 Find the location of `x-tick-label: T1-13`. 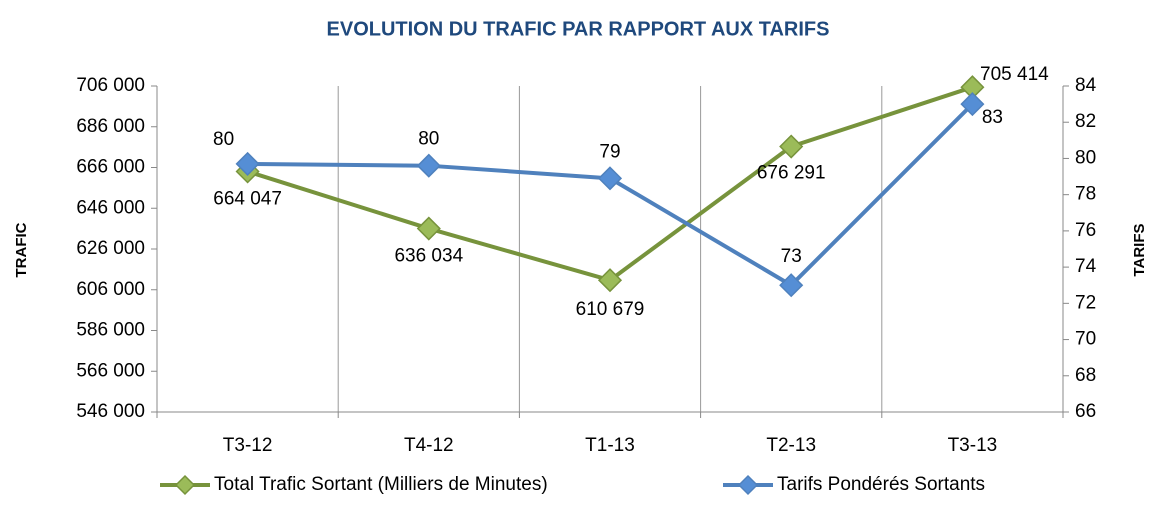

x-tick-label: T1-13 is located at coordinates (610, 445).